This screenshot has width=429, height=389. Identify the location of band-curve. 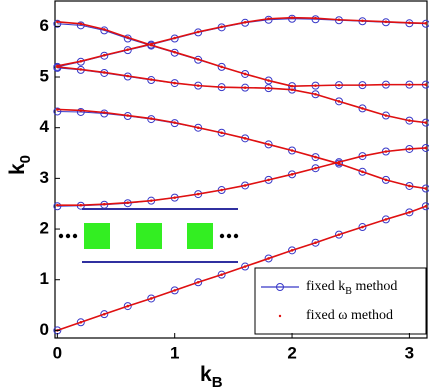
(241, 177).